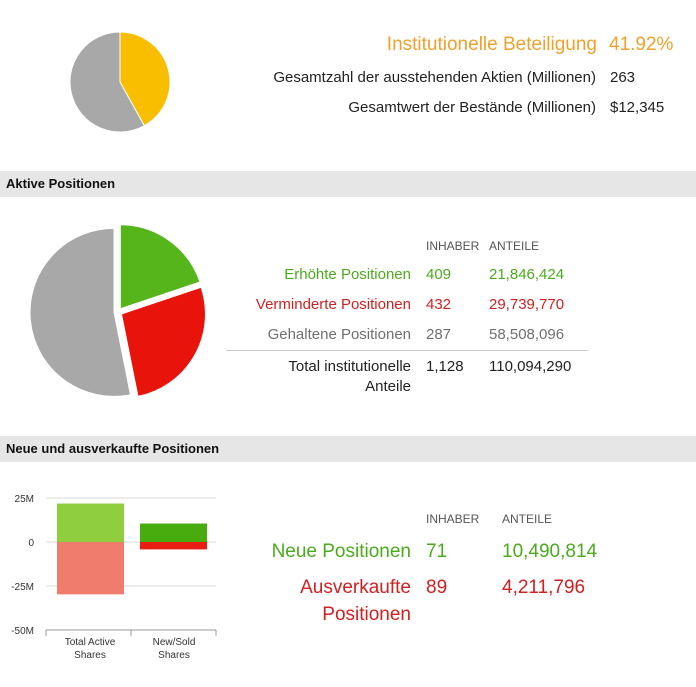 This screenshot has height=687, width=696. What do you see at coordinates (22, 631) in the screenshot?
I see `bar-y-tick-label: -50M` at bounding box center [22, 631].